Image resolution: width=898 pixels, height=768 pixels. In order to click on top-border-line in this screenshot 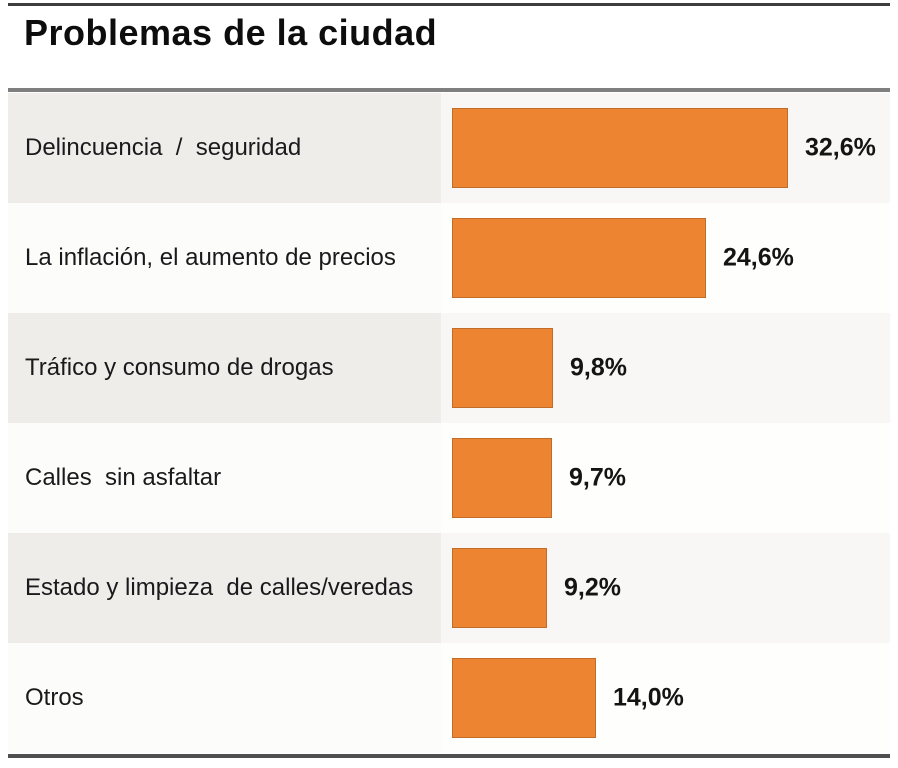, I will do `click(449, 4)`.